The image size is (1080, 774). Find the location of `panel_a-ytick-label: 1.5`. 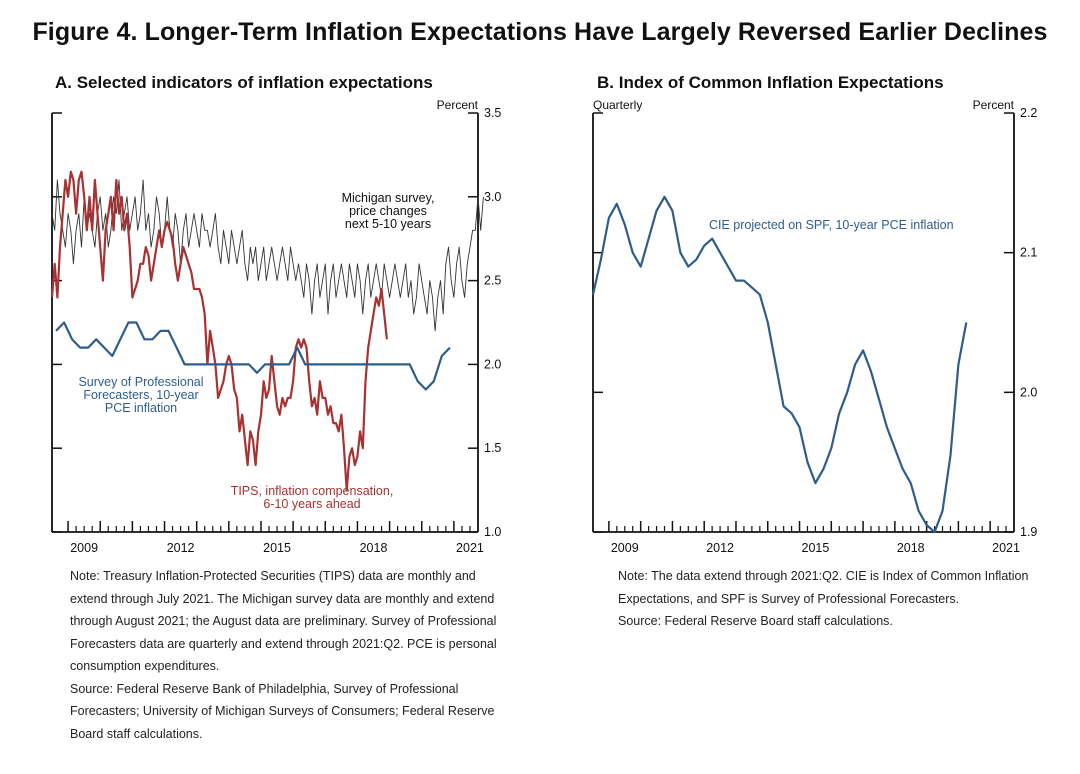

panel_a-ytick-label: 1.5 is located at coordinates (492, 448).